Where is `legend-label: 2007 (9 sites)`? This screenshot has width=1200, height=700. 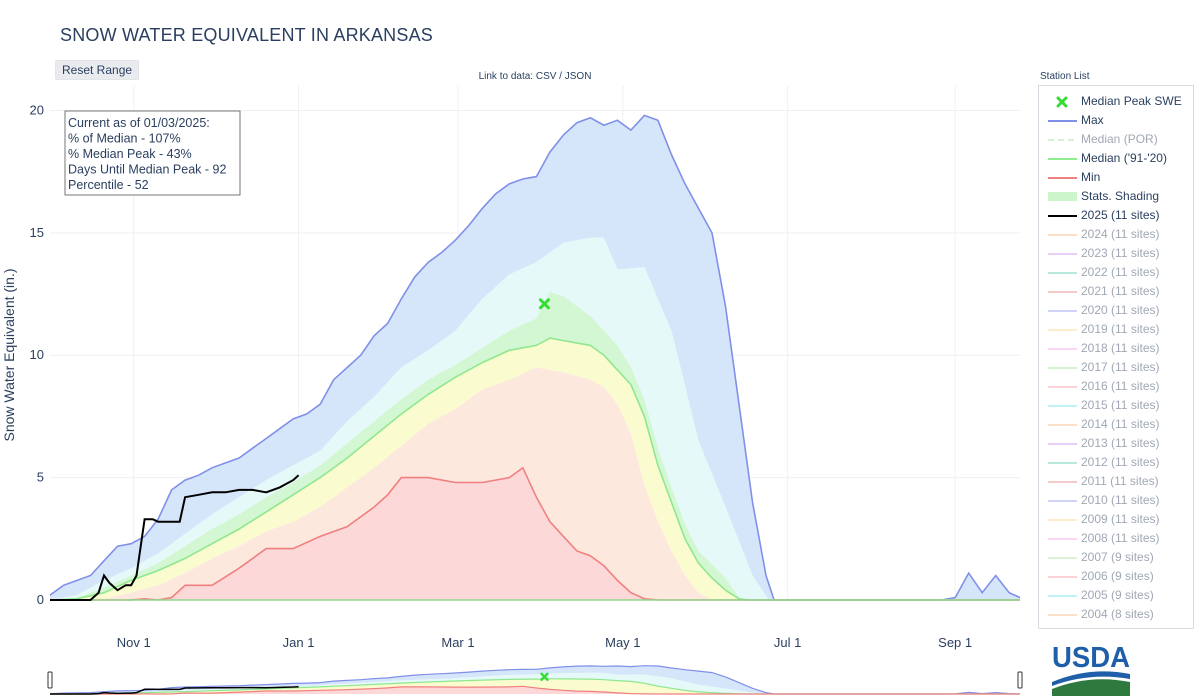
legend-label: 2007 (9 sites) is located at coordinates (1117, 557).